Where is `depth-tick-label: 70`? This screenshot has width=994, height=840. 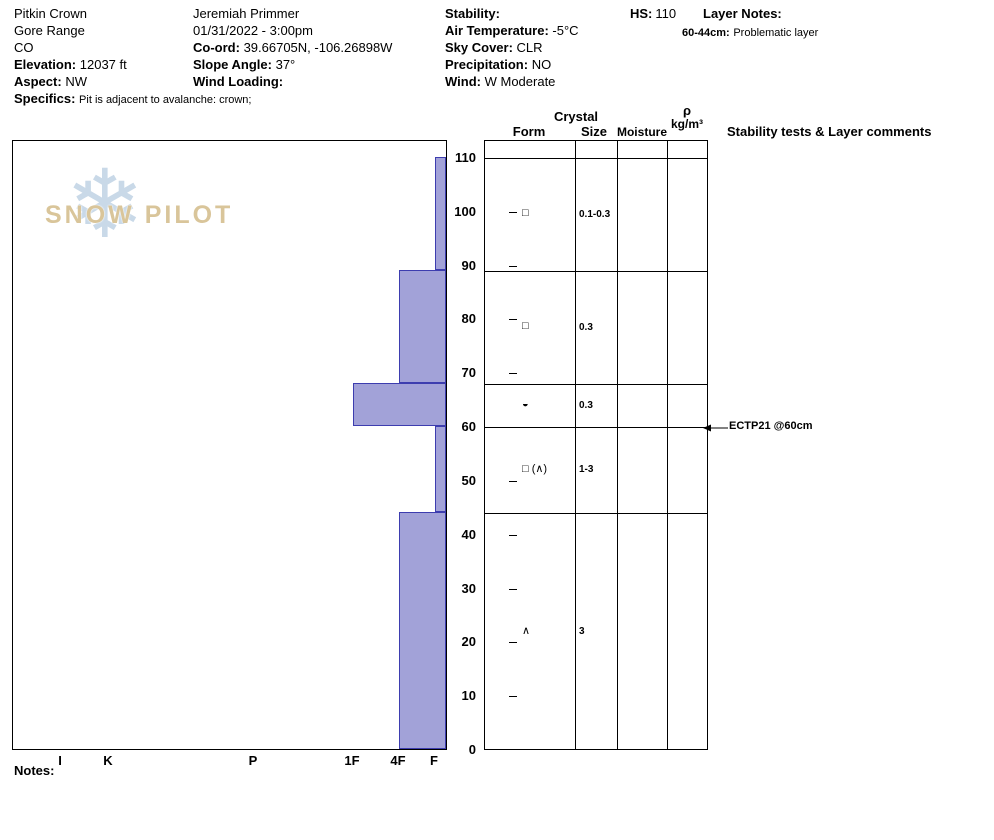 depth-tick-label: 70 is located at coordinates (468, 373).